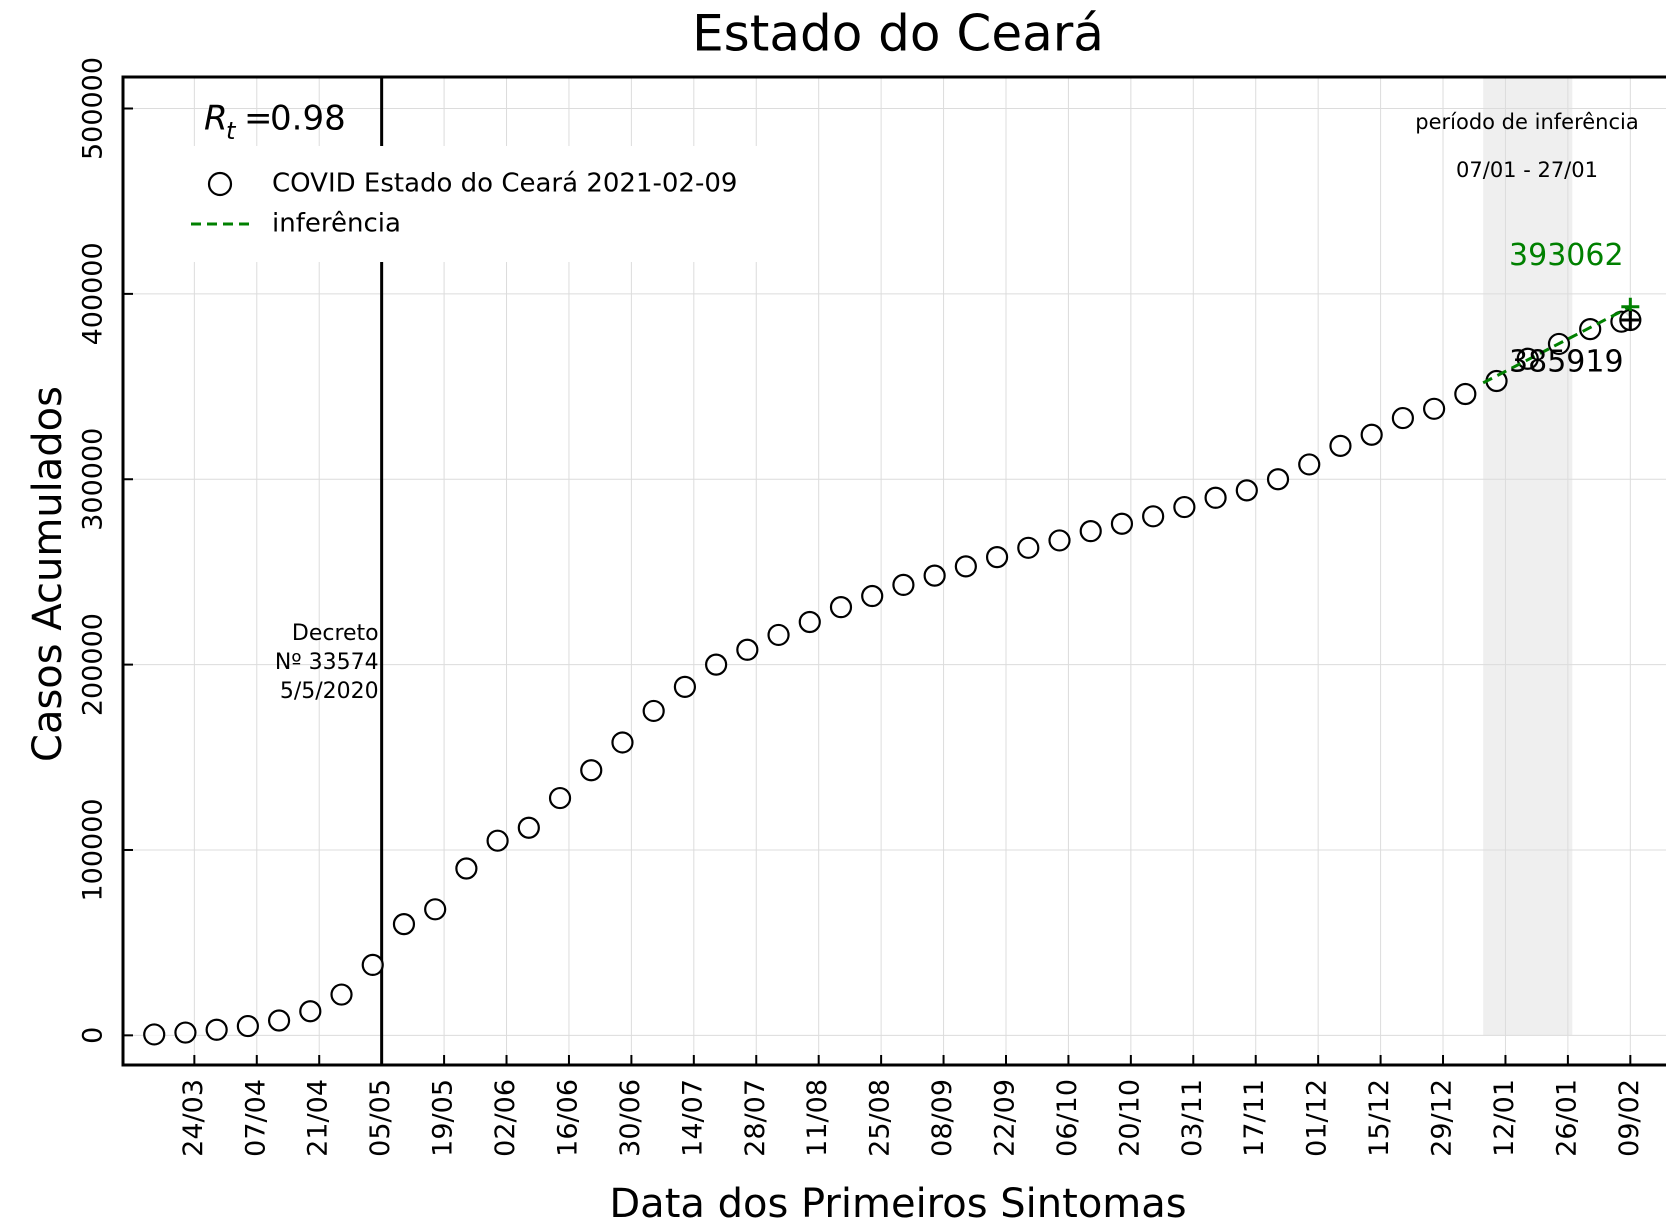 The height and width of the screenshot is (1227, 1666). Describe the element at coordinates (336, 224) in the screenshot. I see `legend-label: inferência` at that location.